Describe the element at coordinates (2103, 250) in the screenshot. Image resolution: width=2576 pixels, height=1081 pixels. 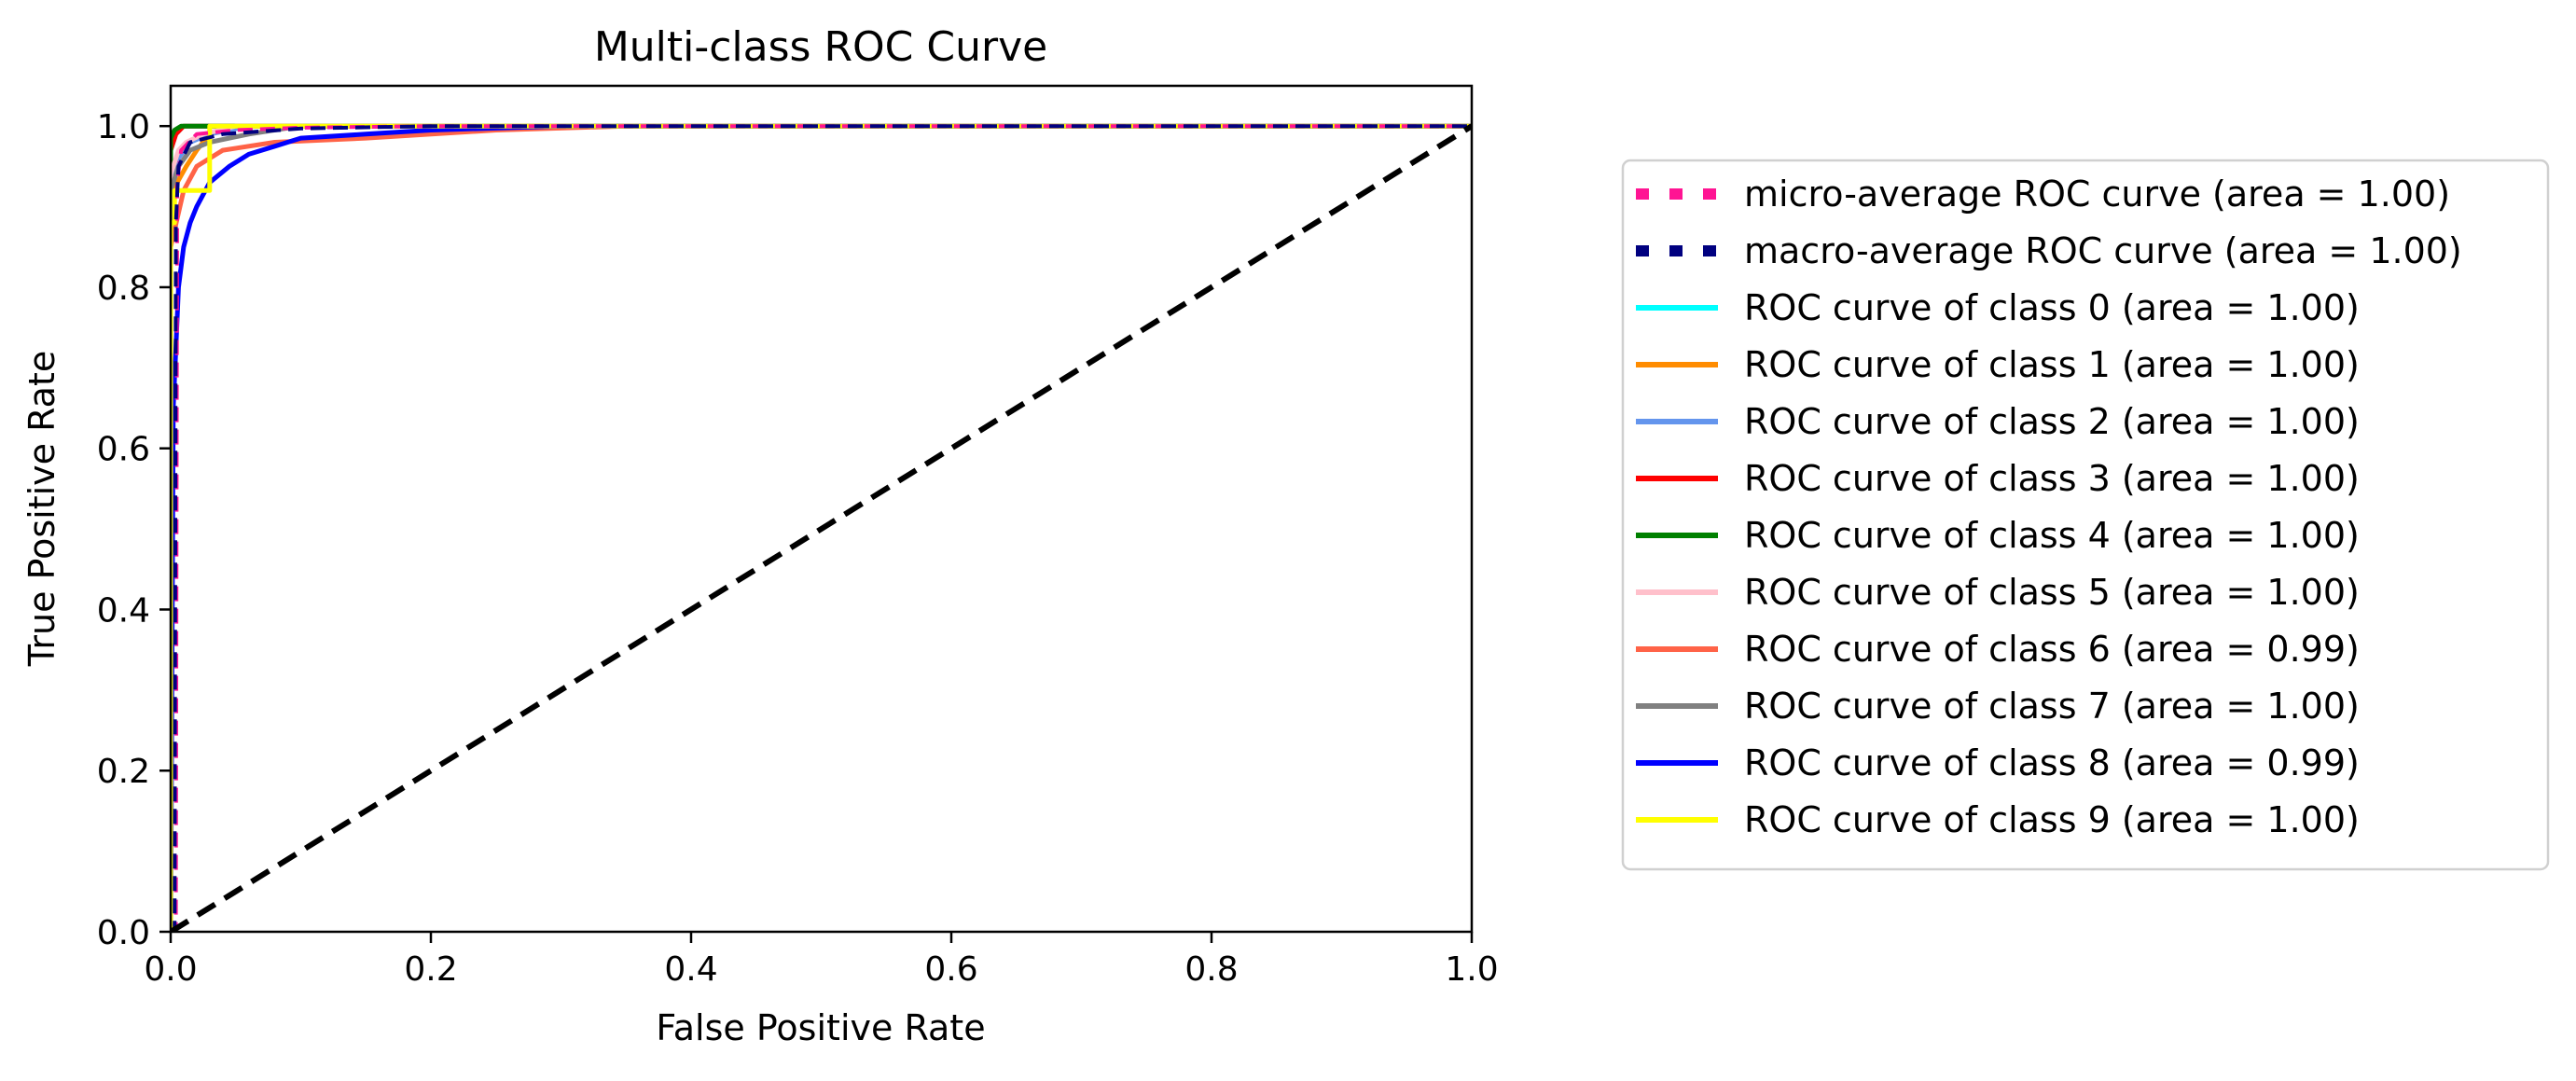
I see `legend-label-1: macro-average ROC curve (area = 1.00)` at that location.